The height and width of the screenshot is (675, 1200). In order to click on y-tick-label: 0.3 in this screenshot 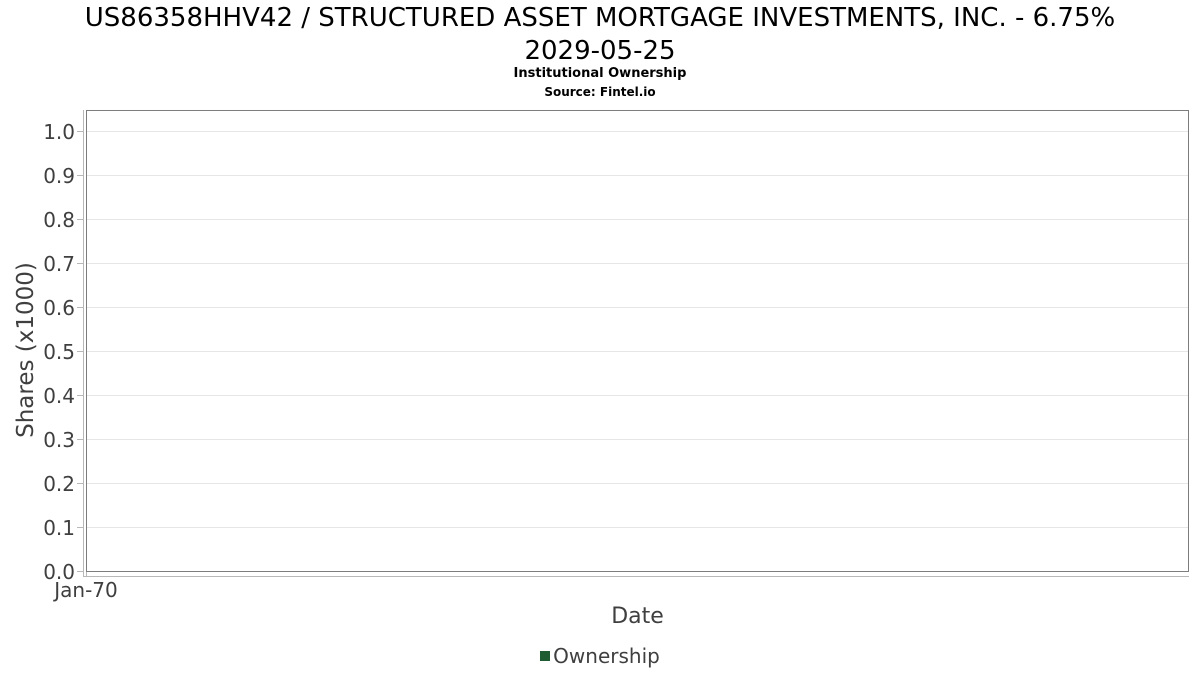, I will do `click(59, 439)`.